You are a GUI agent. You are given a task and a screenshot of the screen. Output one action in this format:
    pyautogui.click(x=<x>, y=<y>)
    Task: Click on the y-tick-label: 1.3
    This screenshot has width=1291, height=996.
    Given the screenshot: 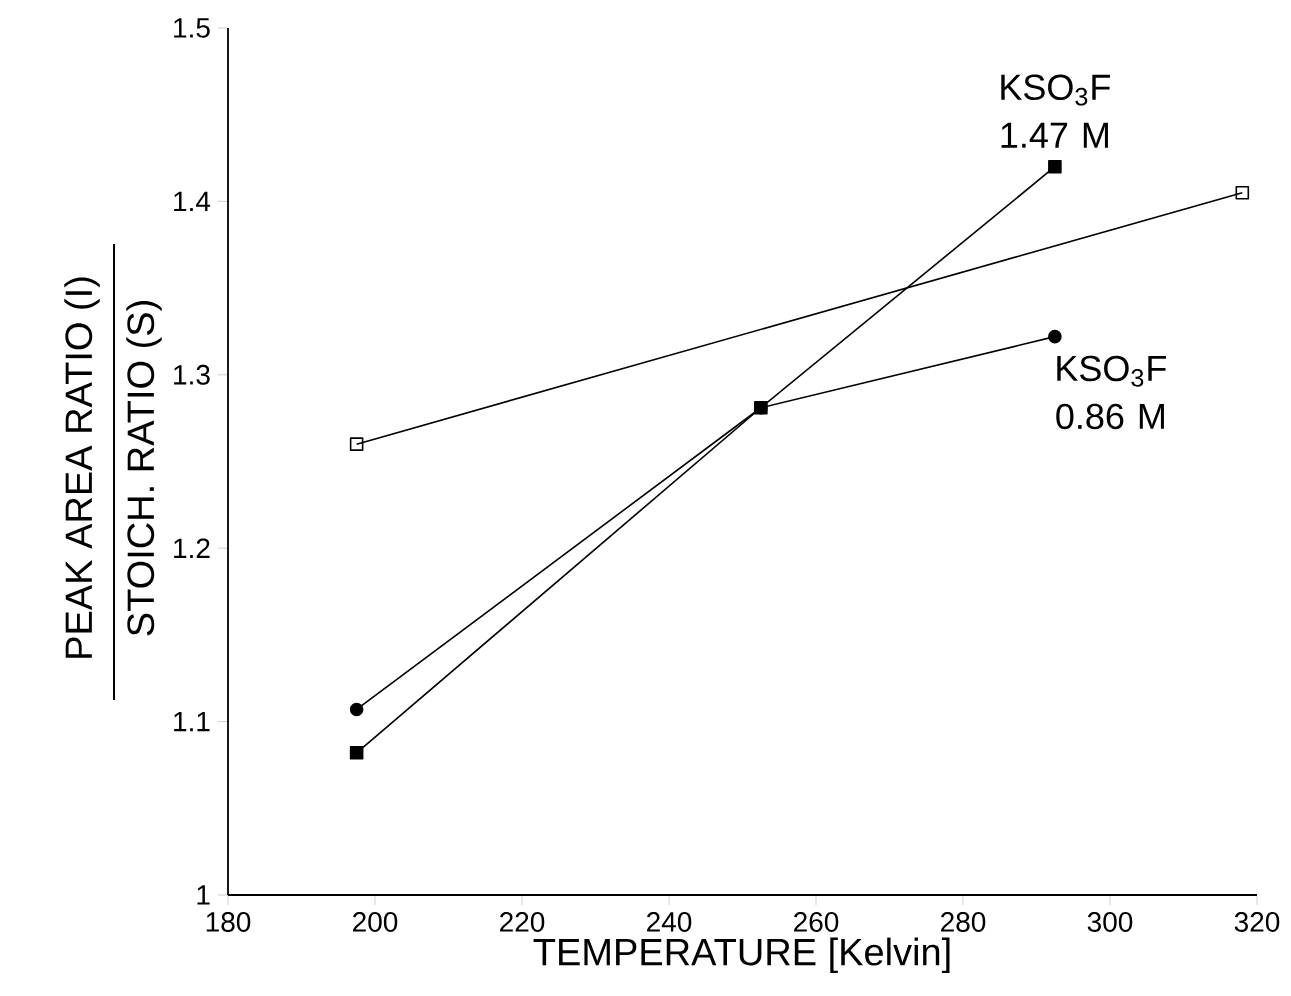 What is the action you would take?
    pyautogui.click(x=192, y=374)
    